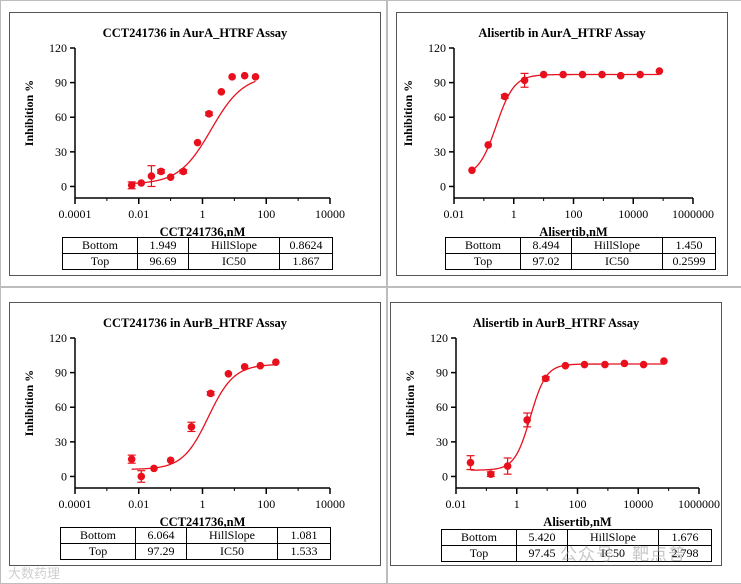 Image resolution: width=741 pixels, height=584 pixels. I want to click on fit-param-value: 96.69, so click(163, 261).